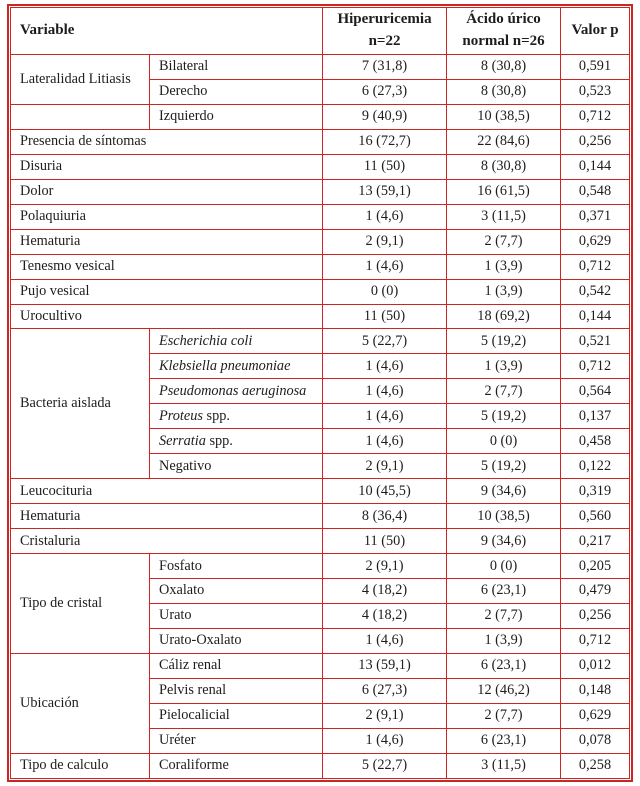 The height and width of the screenshot is (786, 640). What do you see at coordinates (595, 591) in the screenshot?
I see `p-value-cell: 0,479` at bounding box center [595, 591].